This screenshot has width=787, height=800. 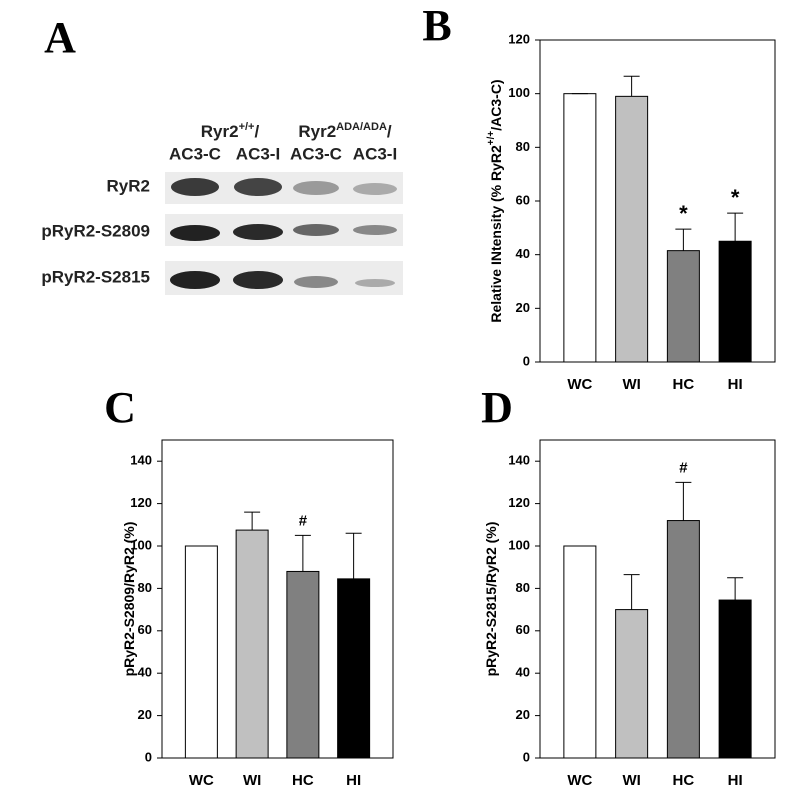 What do you see at coordinates (496, 104) in the screenshot?
I see `y-label-end: /AC3-C)` at bounding box center [496, 104].